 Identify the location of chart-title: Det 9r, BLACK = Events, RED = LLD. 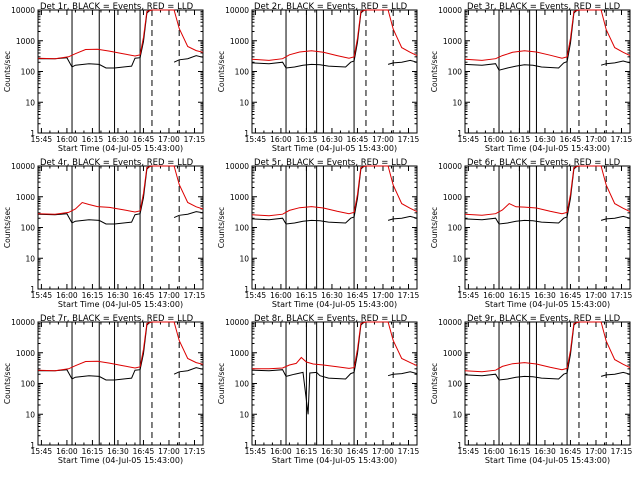
(544, 319).